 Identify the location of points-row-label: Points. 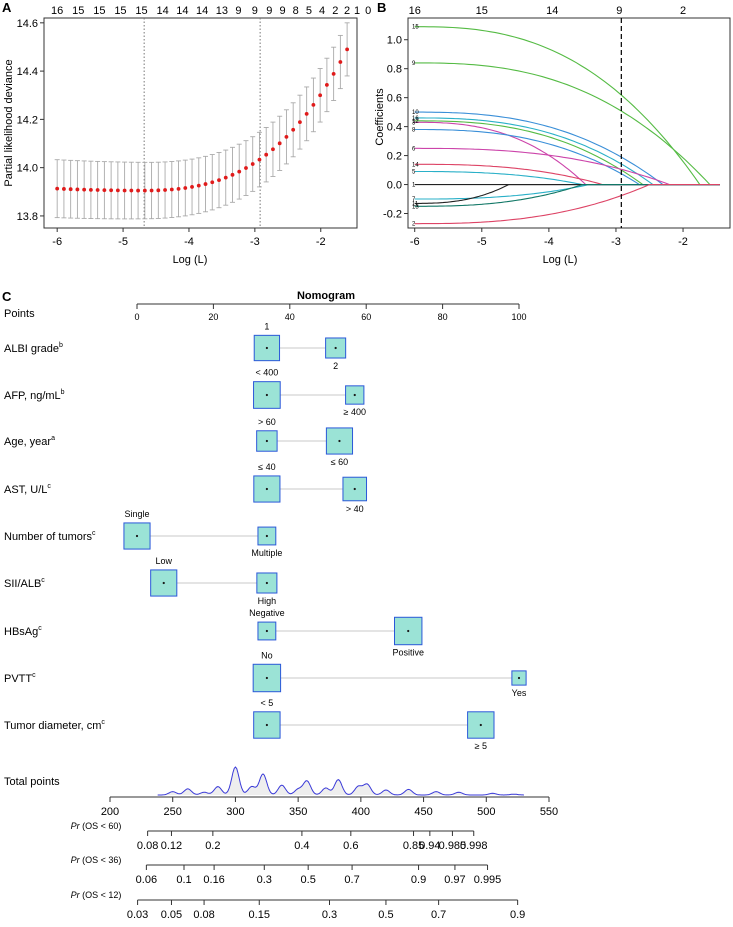
(19, 314).